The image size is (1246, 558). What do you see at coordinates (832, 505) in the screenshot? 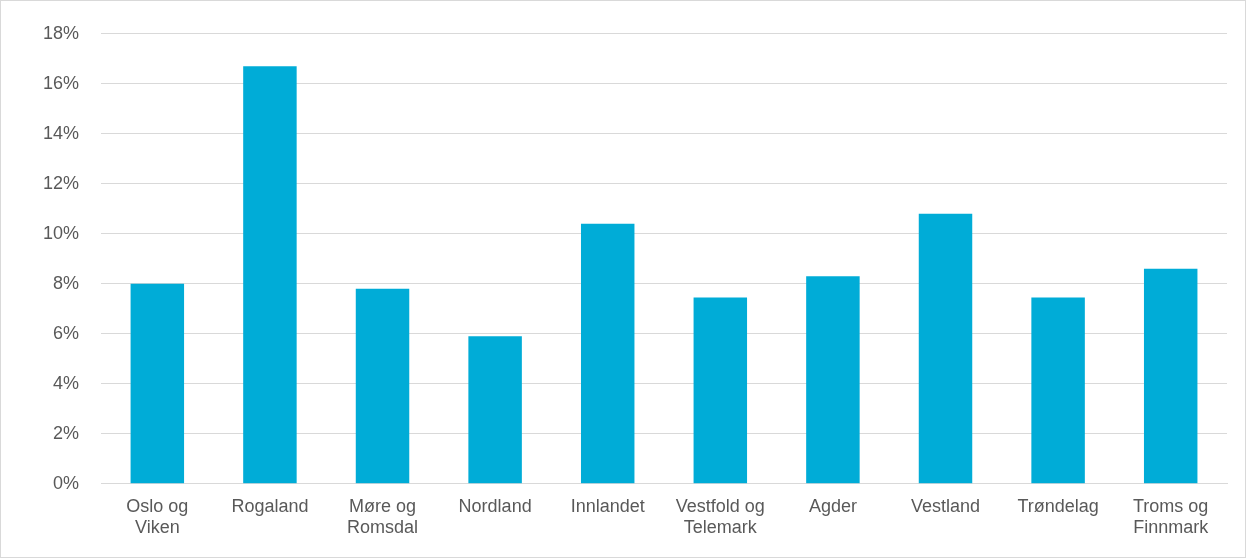
I see `x-tick-label: Agder` at bounding box center [832, 505].